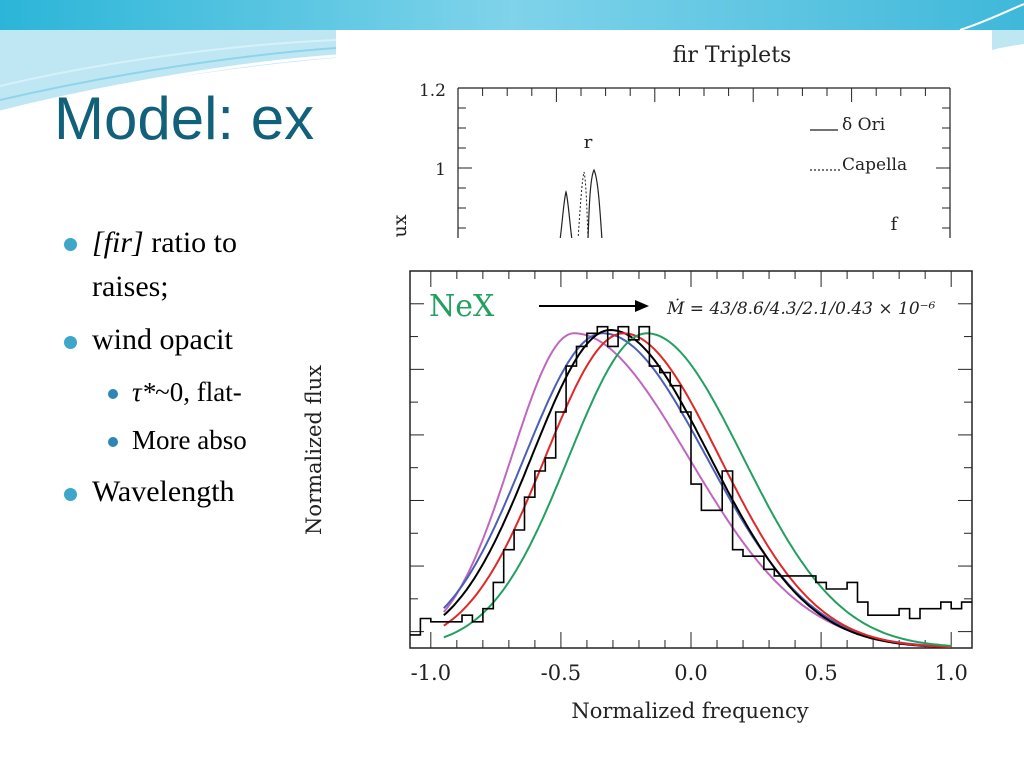 The image size is (1024, 768). Describe the element at coordinates (732, 55) in the screenshot. I see `chart1-title: fir Triplets` at that location.